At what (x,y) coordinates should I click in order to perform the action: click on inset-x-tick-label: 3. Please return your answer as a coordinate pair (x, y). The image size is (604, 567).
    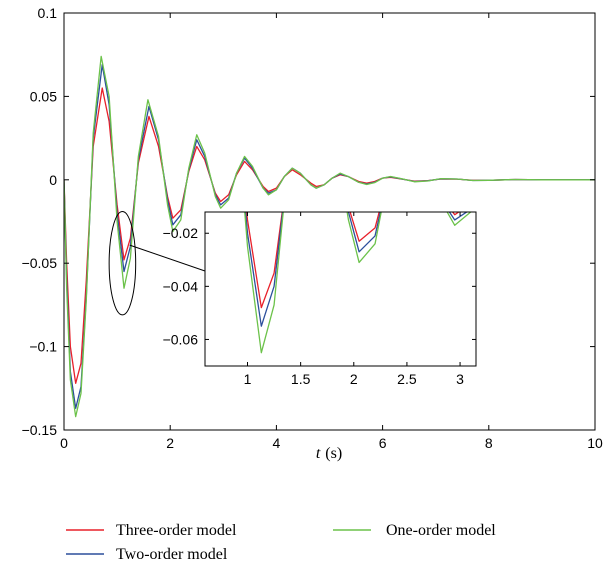
    Looking at the image, I should click on (460, 379).